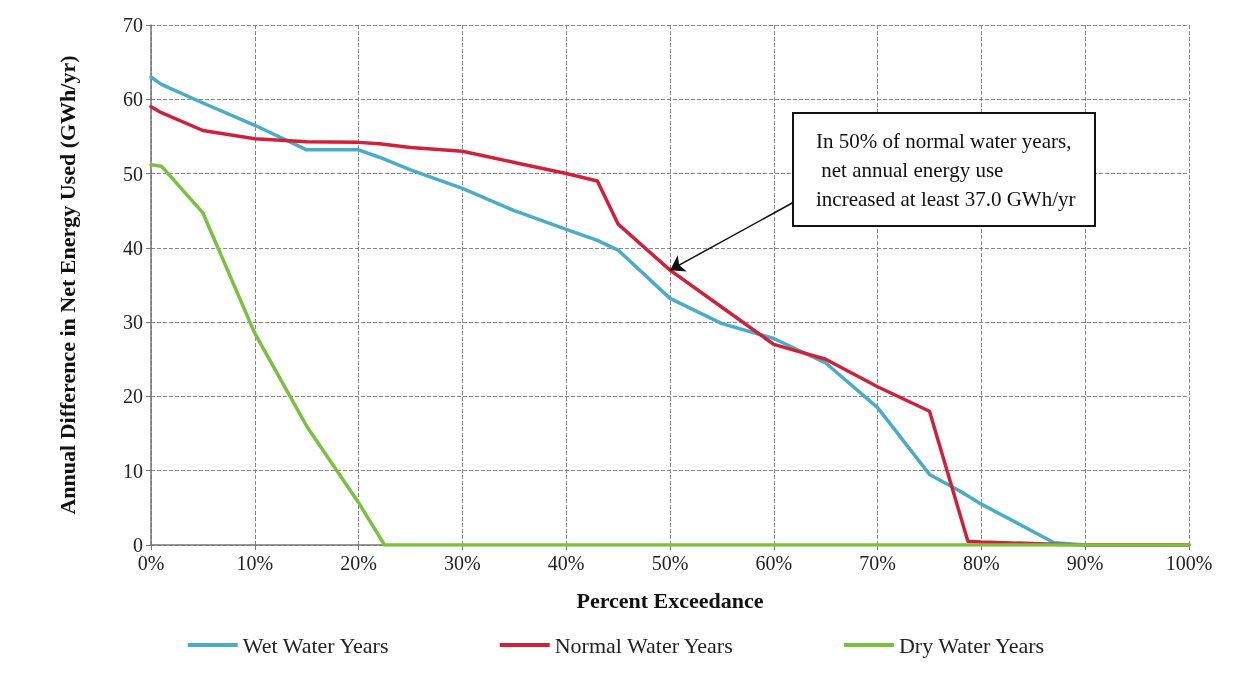 The height and width of the screenshot is (677, 1233). Describe the element at coordinates (566, 563) in the screenshot. I see `x-tick-label: 40%` at that location.